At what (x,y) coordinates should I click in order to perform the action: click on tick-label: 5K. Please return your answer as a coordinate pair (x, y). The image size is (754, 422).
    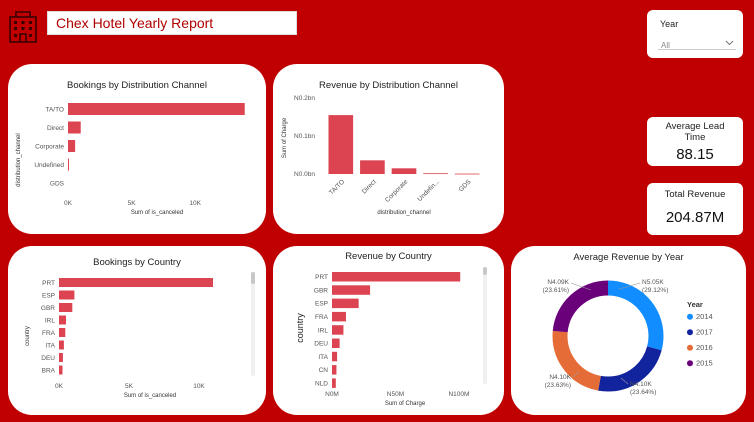
    Looking at the image, I should click on (129, 386).